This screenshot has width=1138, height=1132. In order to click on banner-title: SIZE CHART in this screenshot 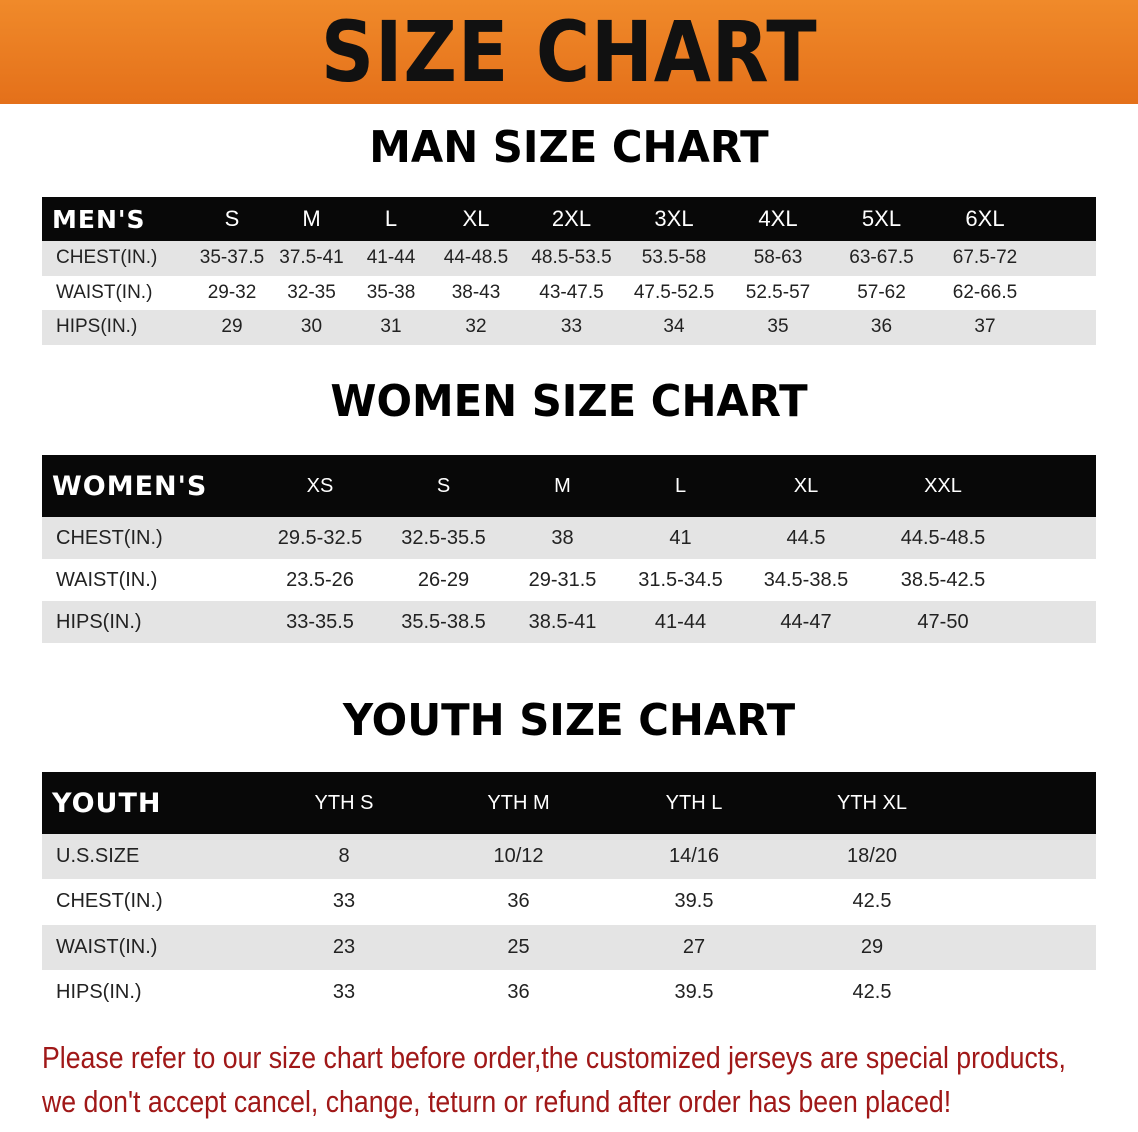, I will do `click(569, 52)`.